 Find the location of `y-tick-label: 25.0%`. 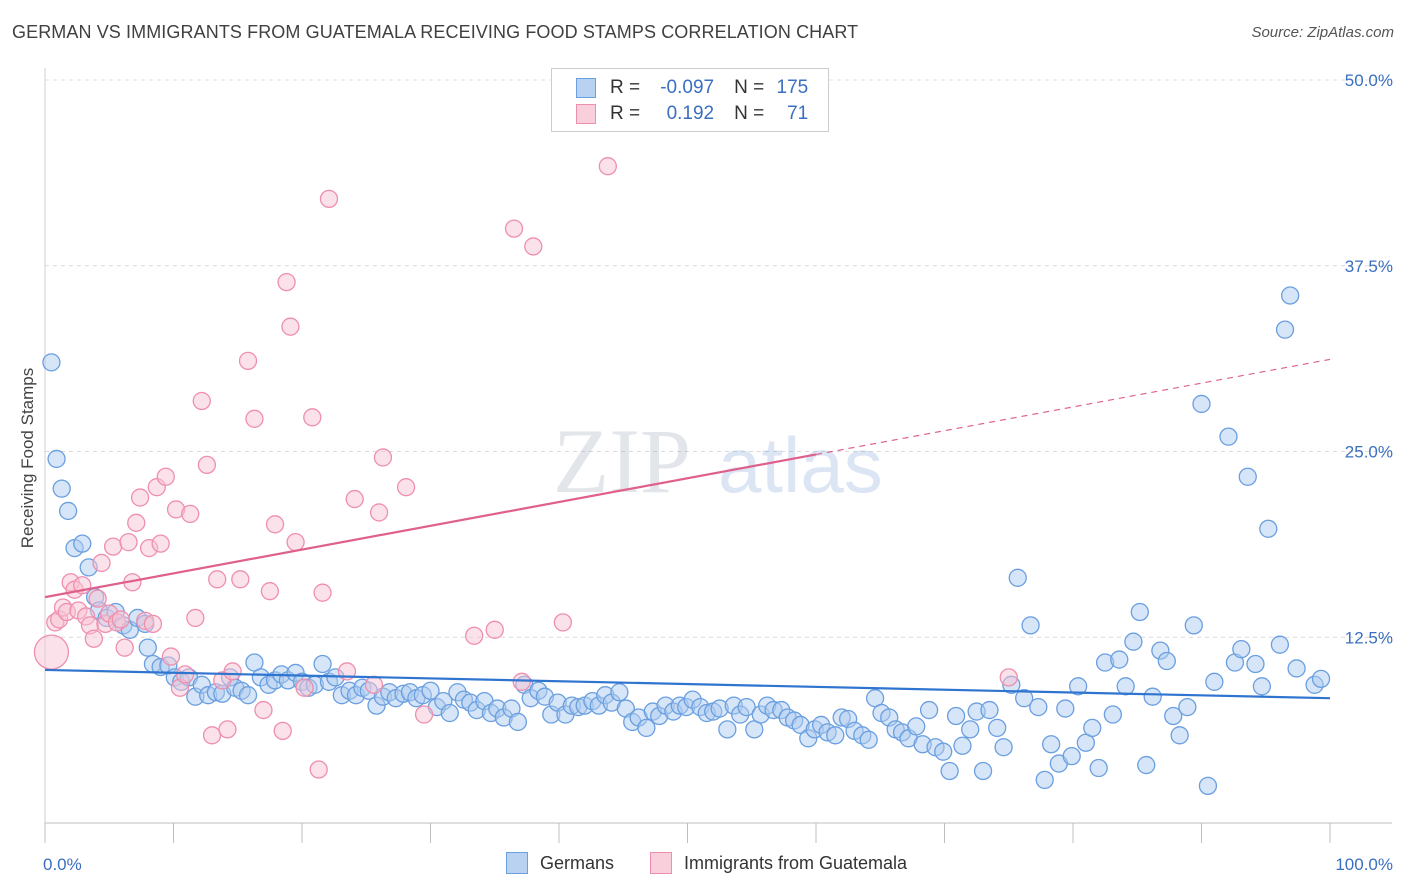

y-tick-label: 25.0% is located at coordinates (1369, 452).